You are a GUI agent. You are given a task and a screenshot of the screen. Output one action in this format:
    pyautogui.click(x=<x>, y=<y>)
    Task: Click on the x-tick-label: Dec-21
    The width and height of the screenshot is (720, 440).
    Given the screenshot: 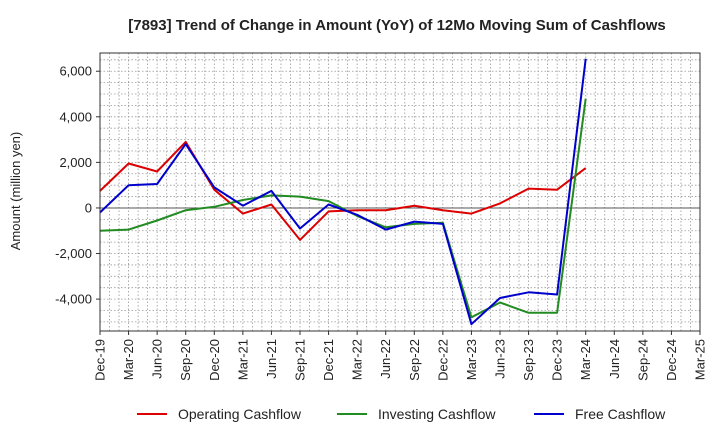 What is the action you would take?
    pyautogui.click(x=328, y=360)
    